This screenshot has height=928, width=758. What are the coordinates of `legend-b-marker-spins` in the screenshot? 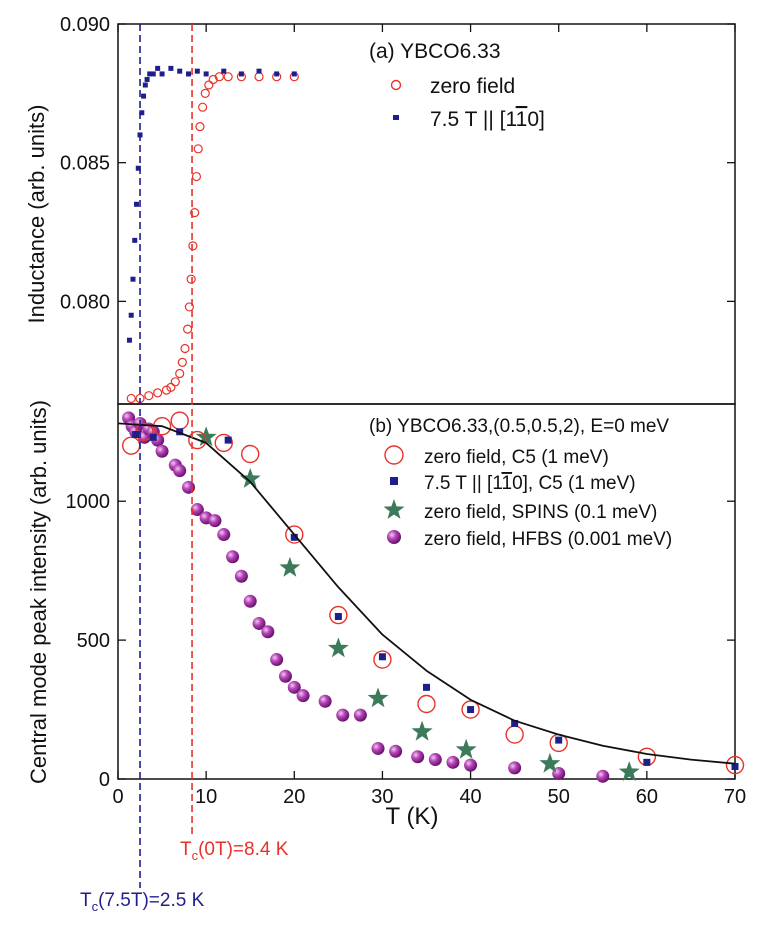 It's located at (394, 509).